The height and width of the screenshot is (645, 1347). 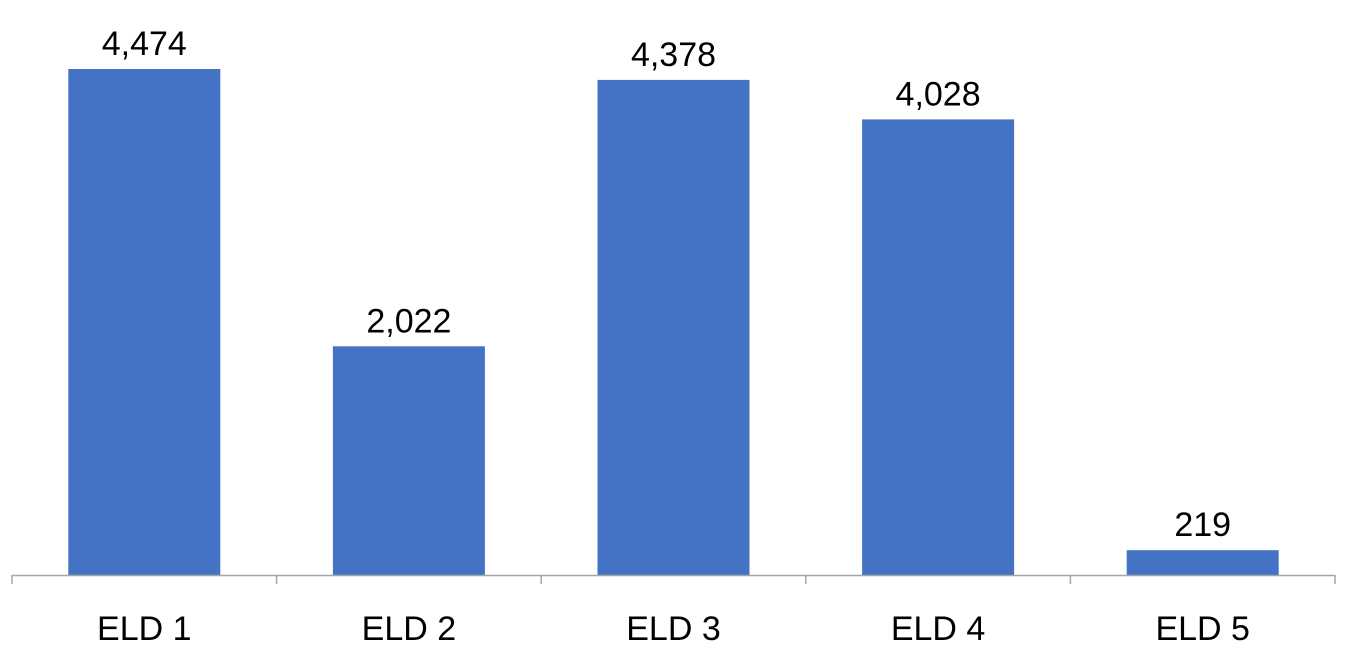 I want to click on data-label: 4,378, so click(x=673, y=55).